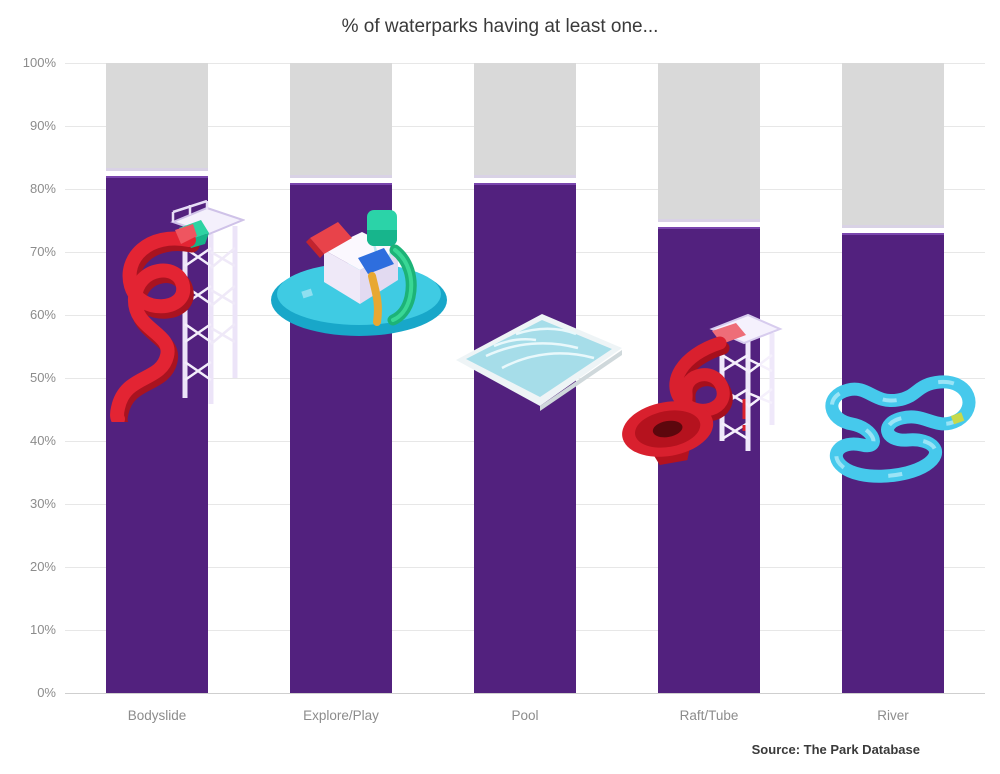  What do you see at coordinates (46, 692) in the screenshot?
I see `y-axis-tick-label: 0%` at bounding box center [46, 692].